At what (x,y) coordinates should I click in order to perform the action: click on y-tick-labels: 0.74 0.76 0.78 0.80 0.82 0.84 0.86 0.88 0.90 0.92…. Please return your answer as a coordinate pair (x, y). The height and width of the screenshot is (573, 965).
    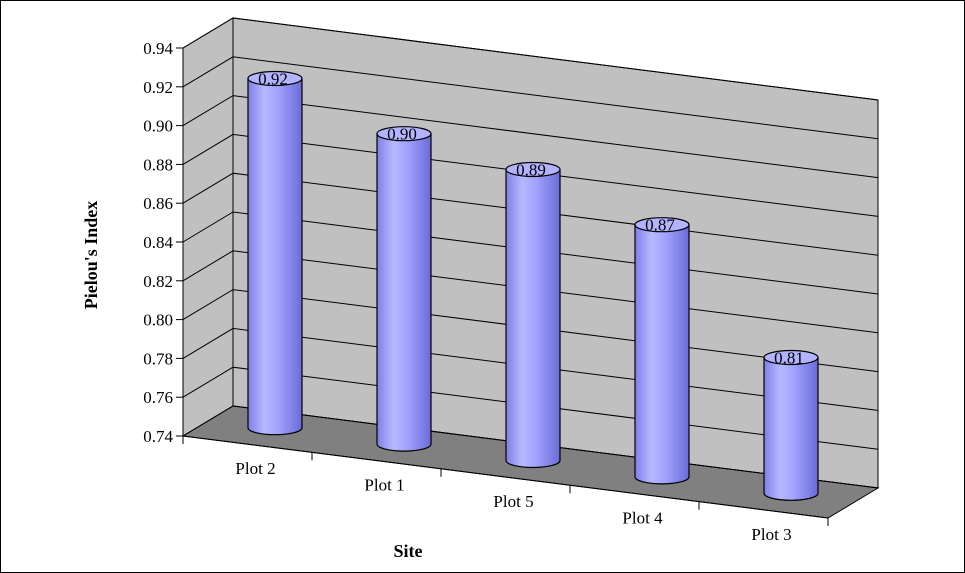
    Looking at the image, I should click on (158, 242).